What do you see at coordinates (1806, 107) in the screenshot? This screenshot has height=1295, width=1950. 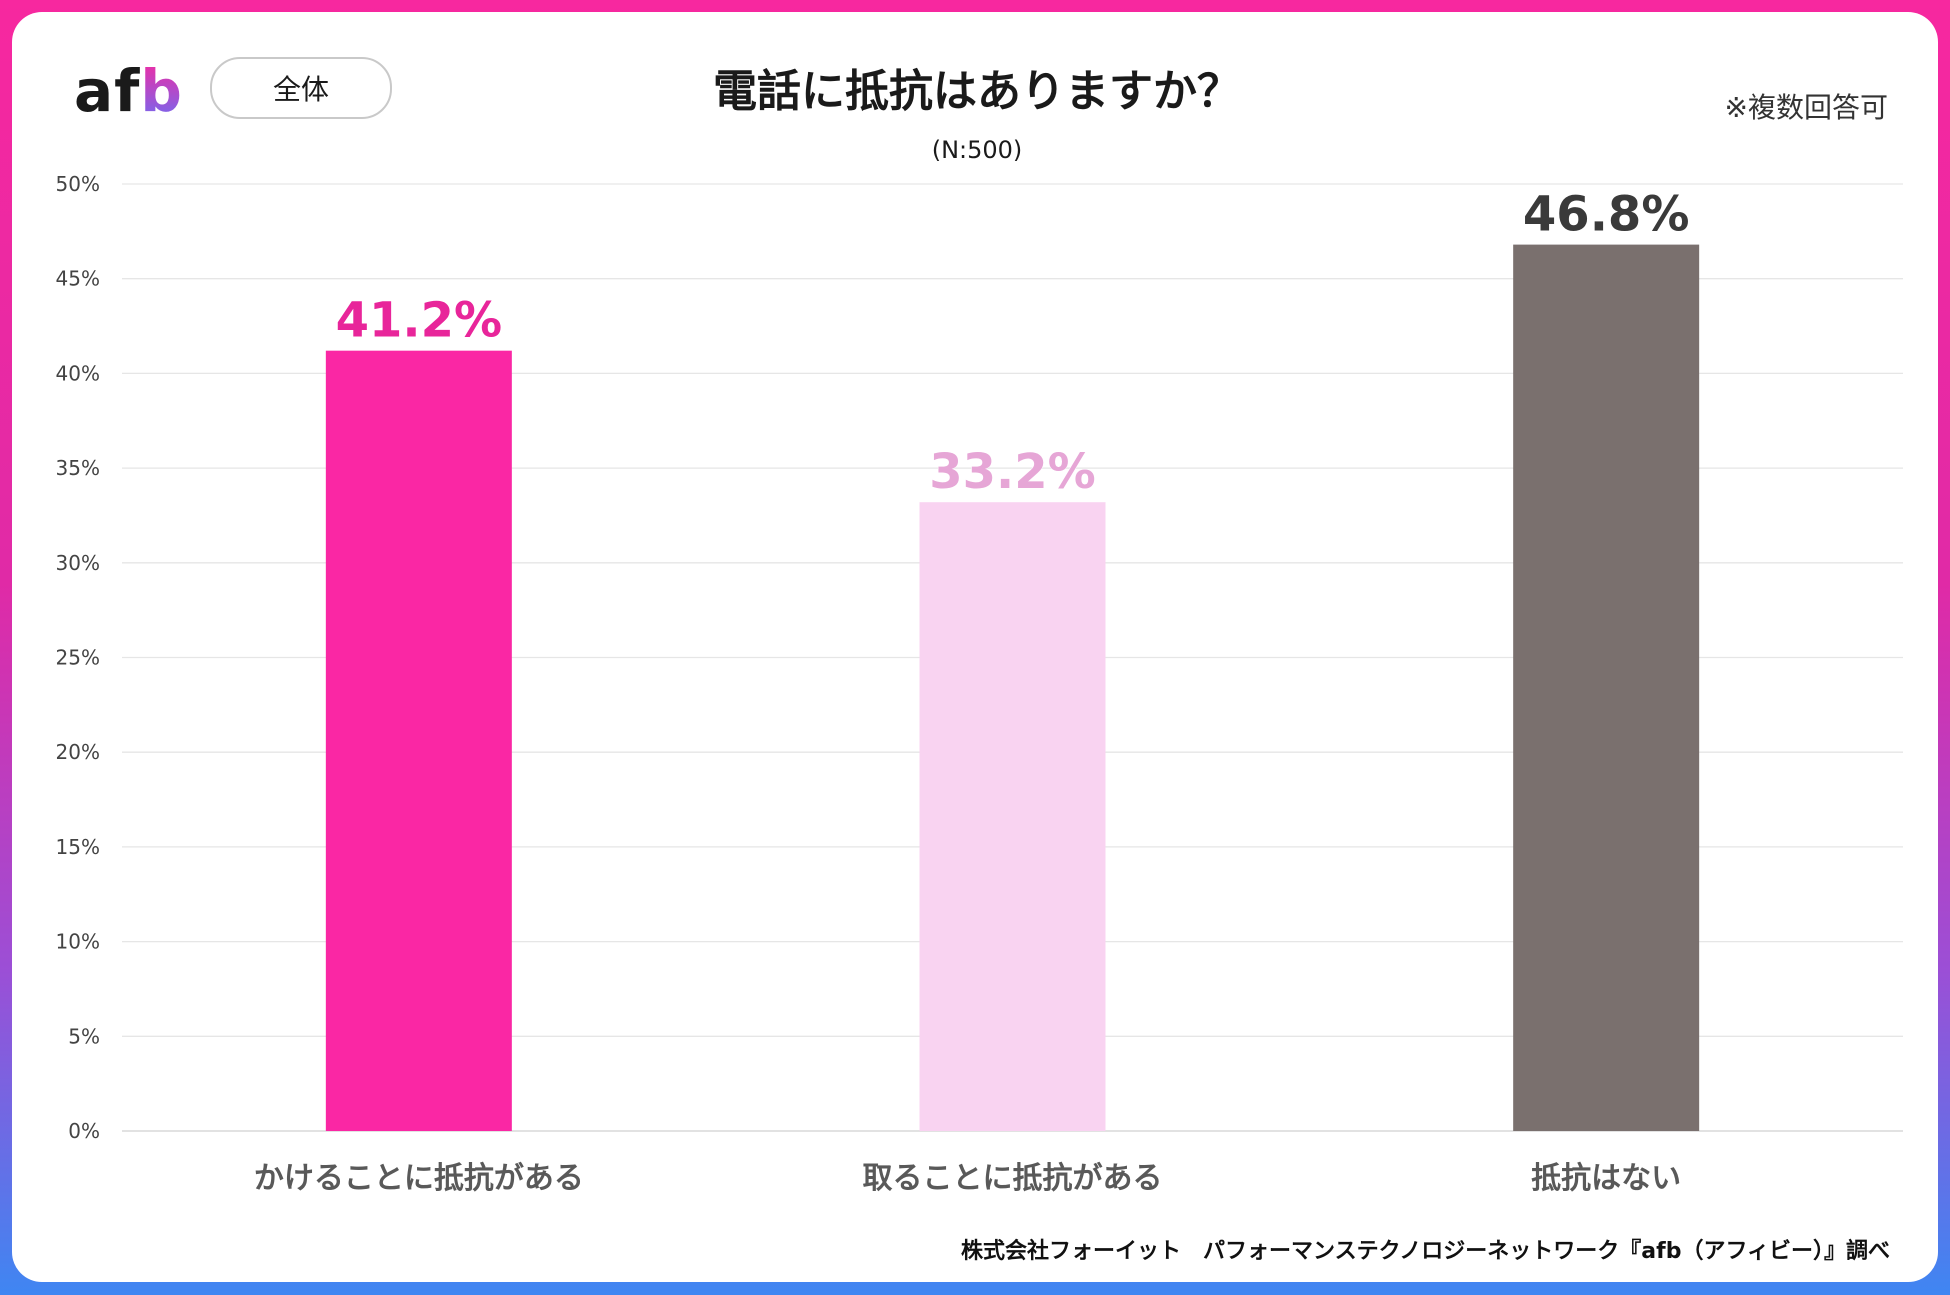 I see `multiple-answer-note: ※複数回答可` at bounding box center [1806, 107].